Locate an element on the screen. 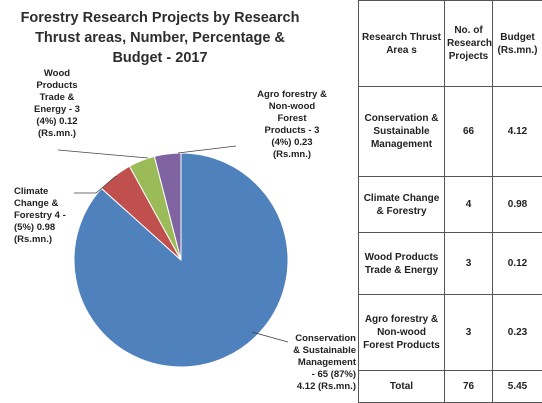 The height and width of the screenshot is (403, 542). label-line: Change & is located at coordinates (44, 204).